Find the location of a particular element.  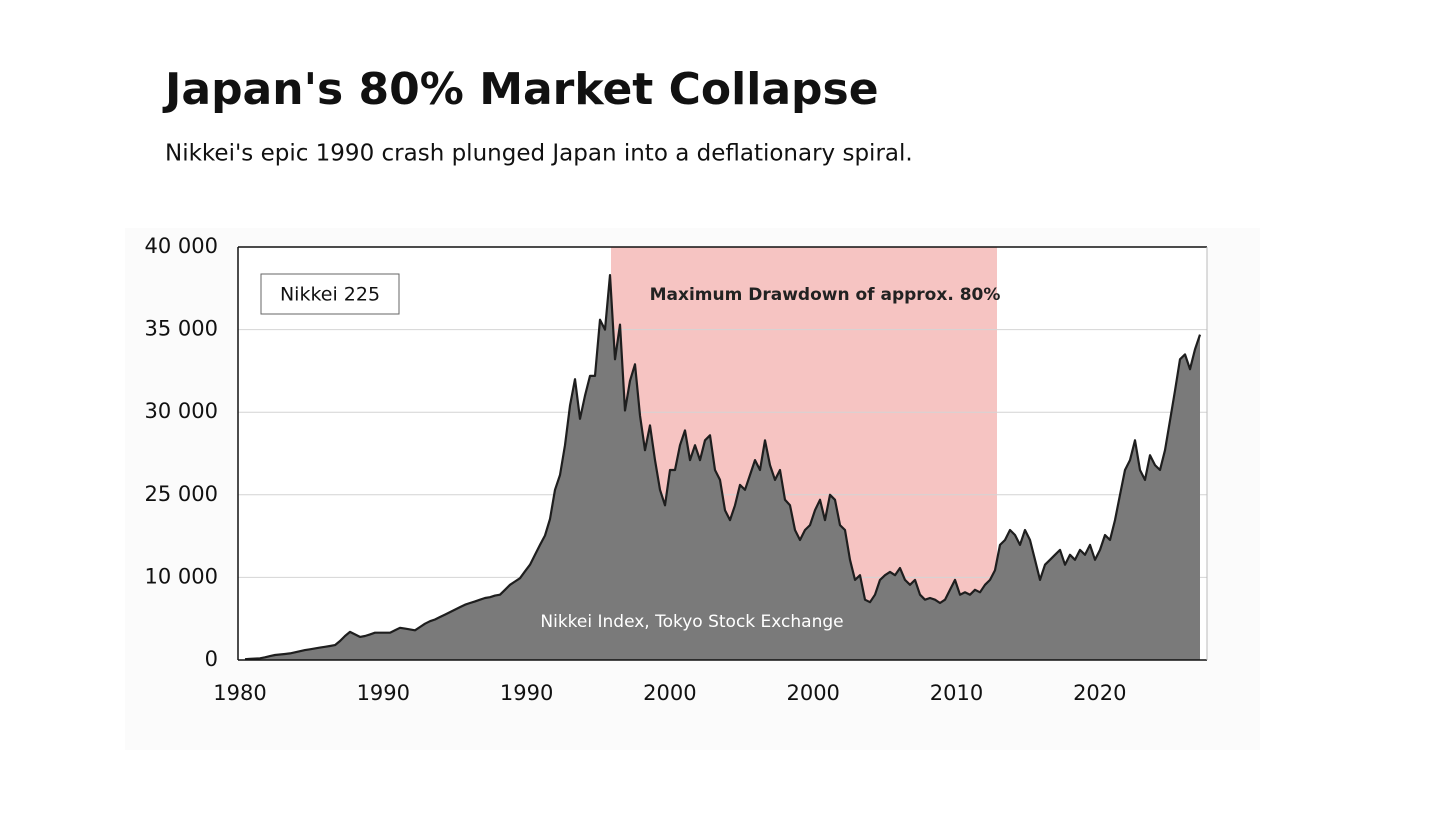

x-tick-label: 2020 is located at coordinates (1099, 693).